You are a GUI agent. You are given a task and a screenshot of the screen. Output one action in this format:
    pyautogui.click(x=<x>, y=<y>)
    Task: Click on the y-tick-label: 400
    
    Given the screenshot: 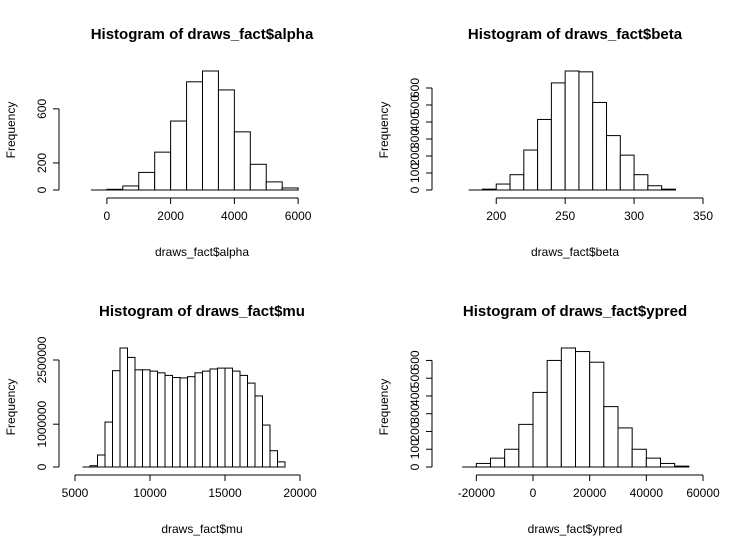 What is the action you would take?
    pyautogui.click(x=415, y=122)
    